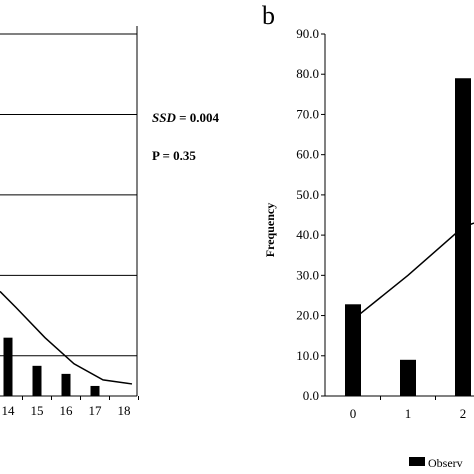 This screenshot has width=474, height=474. Describe the element at coordinates (9, 410) in the screenshot. I see `panel-a-x-tick-label: 14` at that location.